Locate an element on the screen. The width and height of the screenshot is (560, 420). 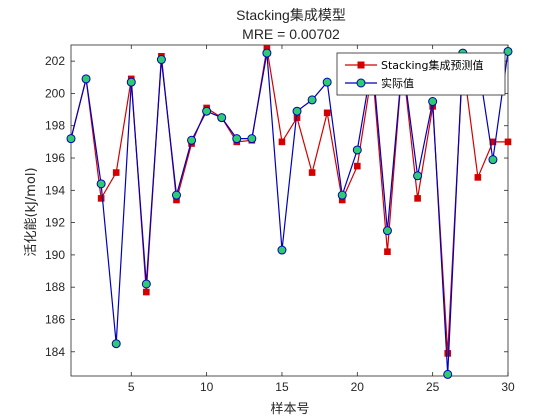
x-tick-label: 30 is located at coordinates (508, 387).